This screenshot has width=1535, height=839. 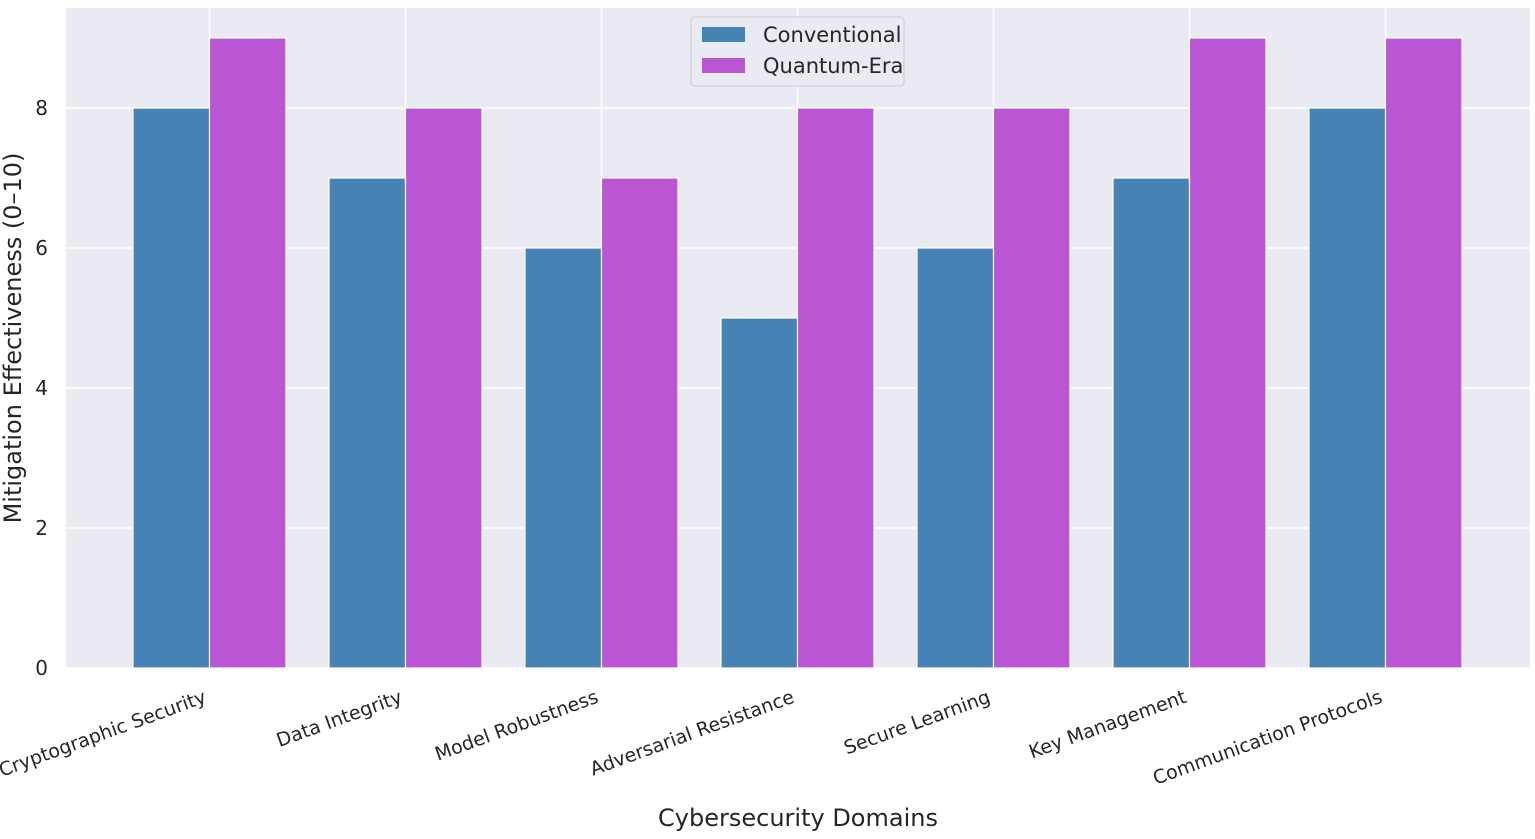 I want to click on y-tick-label: 2, so click(x=41, y=528).